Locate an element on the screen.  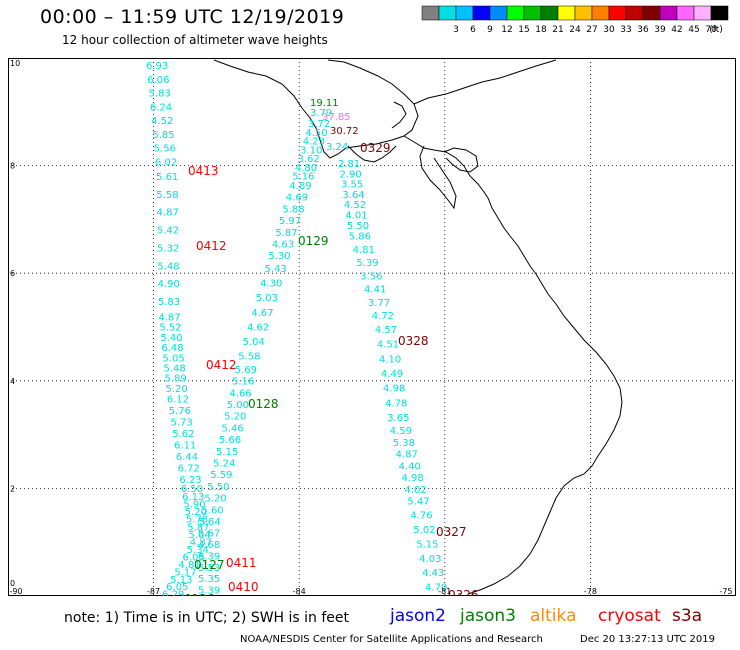
swh-value: 5.15 is located at coordinates (427, 544).